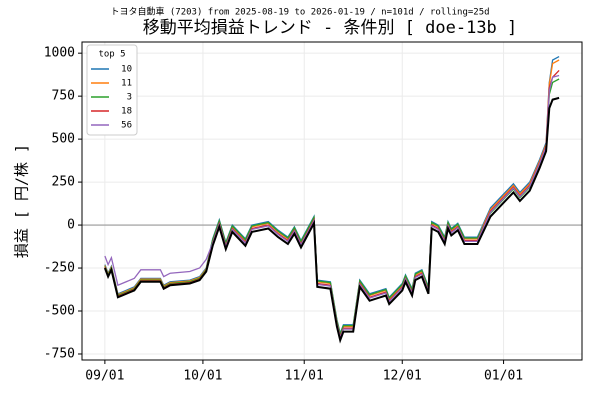  Describe the element at coordinates (402, 376) in the screenshot. I see `x-tick-label: 12/01` at that location.